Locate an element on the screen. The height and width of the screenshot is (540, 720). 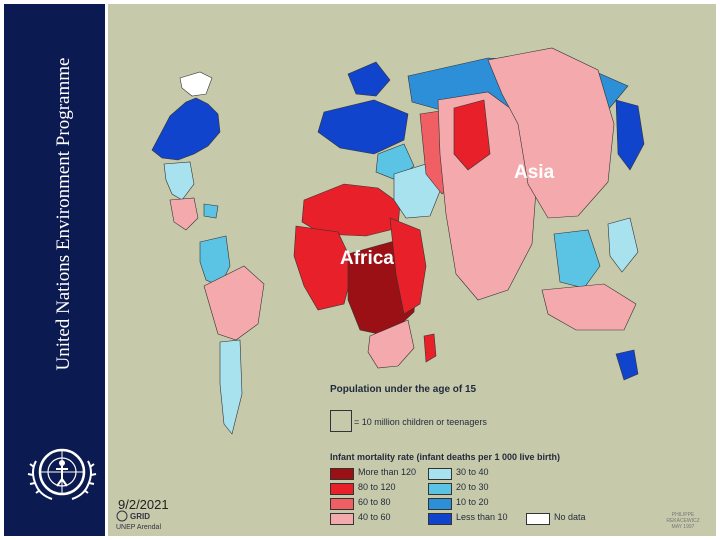
grid-arendal-logo: GRID UNEP Arendal is located at coordinates (138, 520).